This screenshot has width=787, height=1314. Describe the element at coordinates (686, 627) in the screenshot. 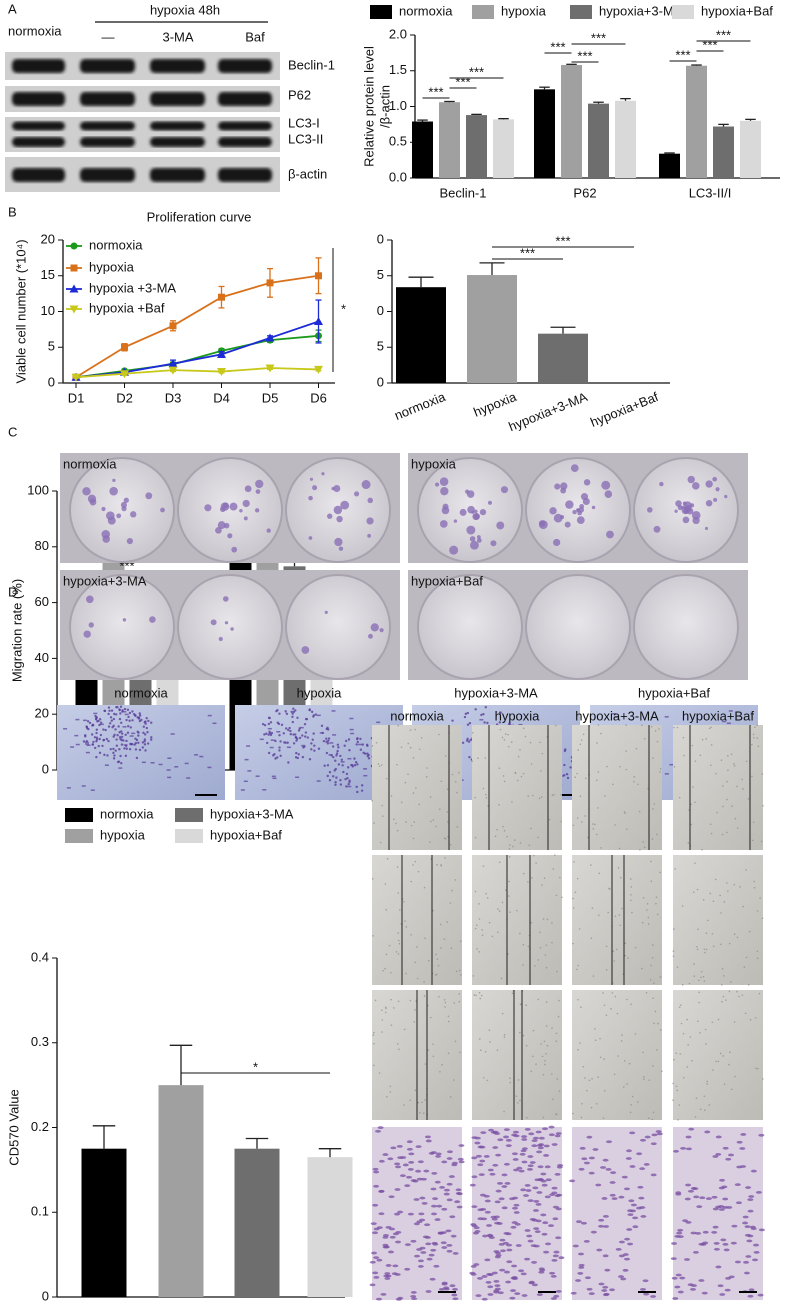

I see `plate-well` at that location.